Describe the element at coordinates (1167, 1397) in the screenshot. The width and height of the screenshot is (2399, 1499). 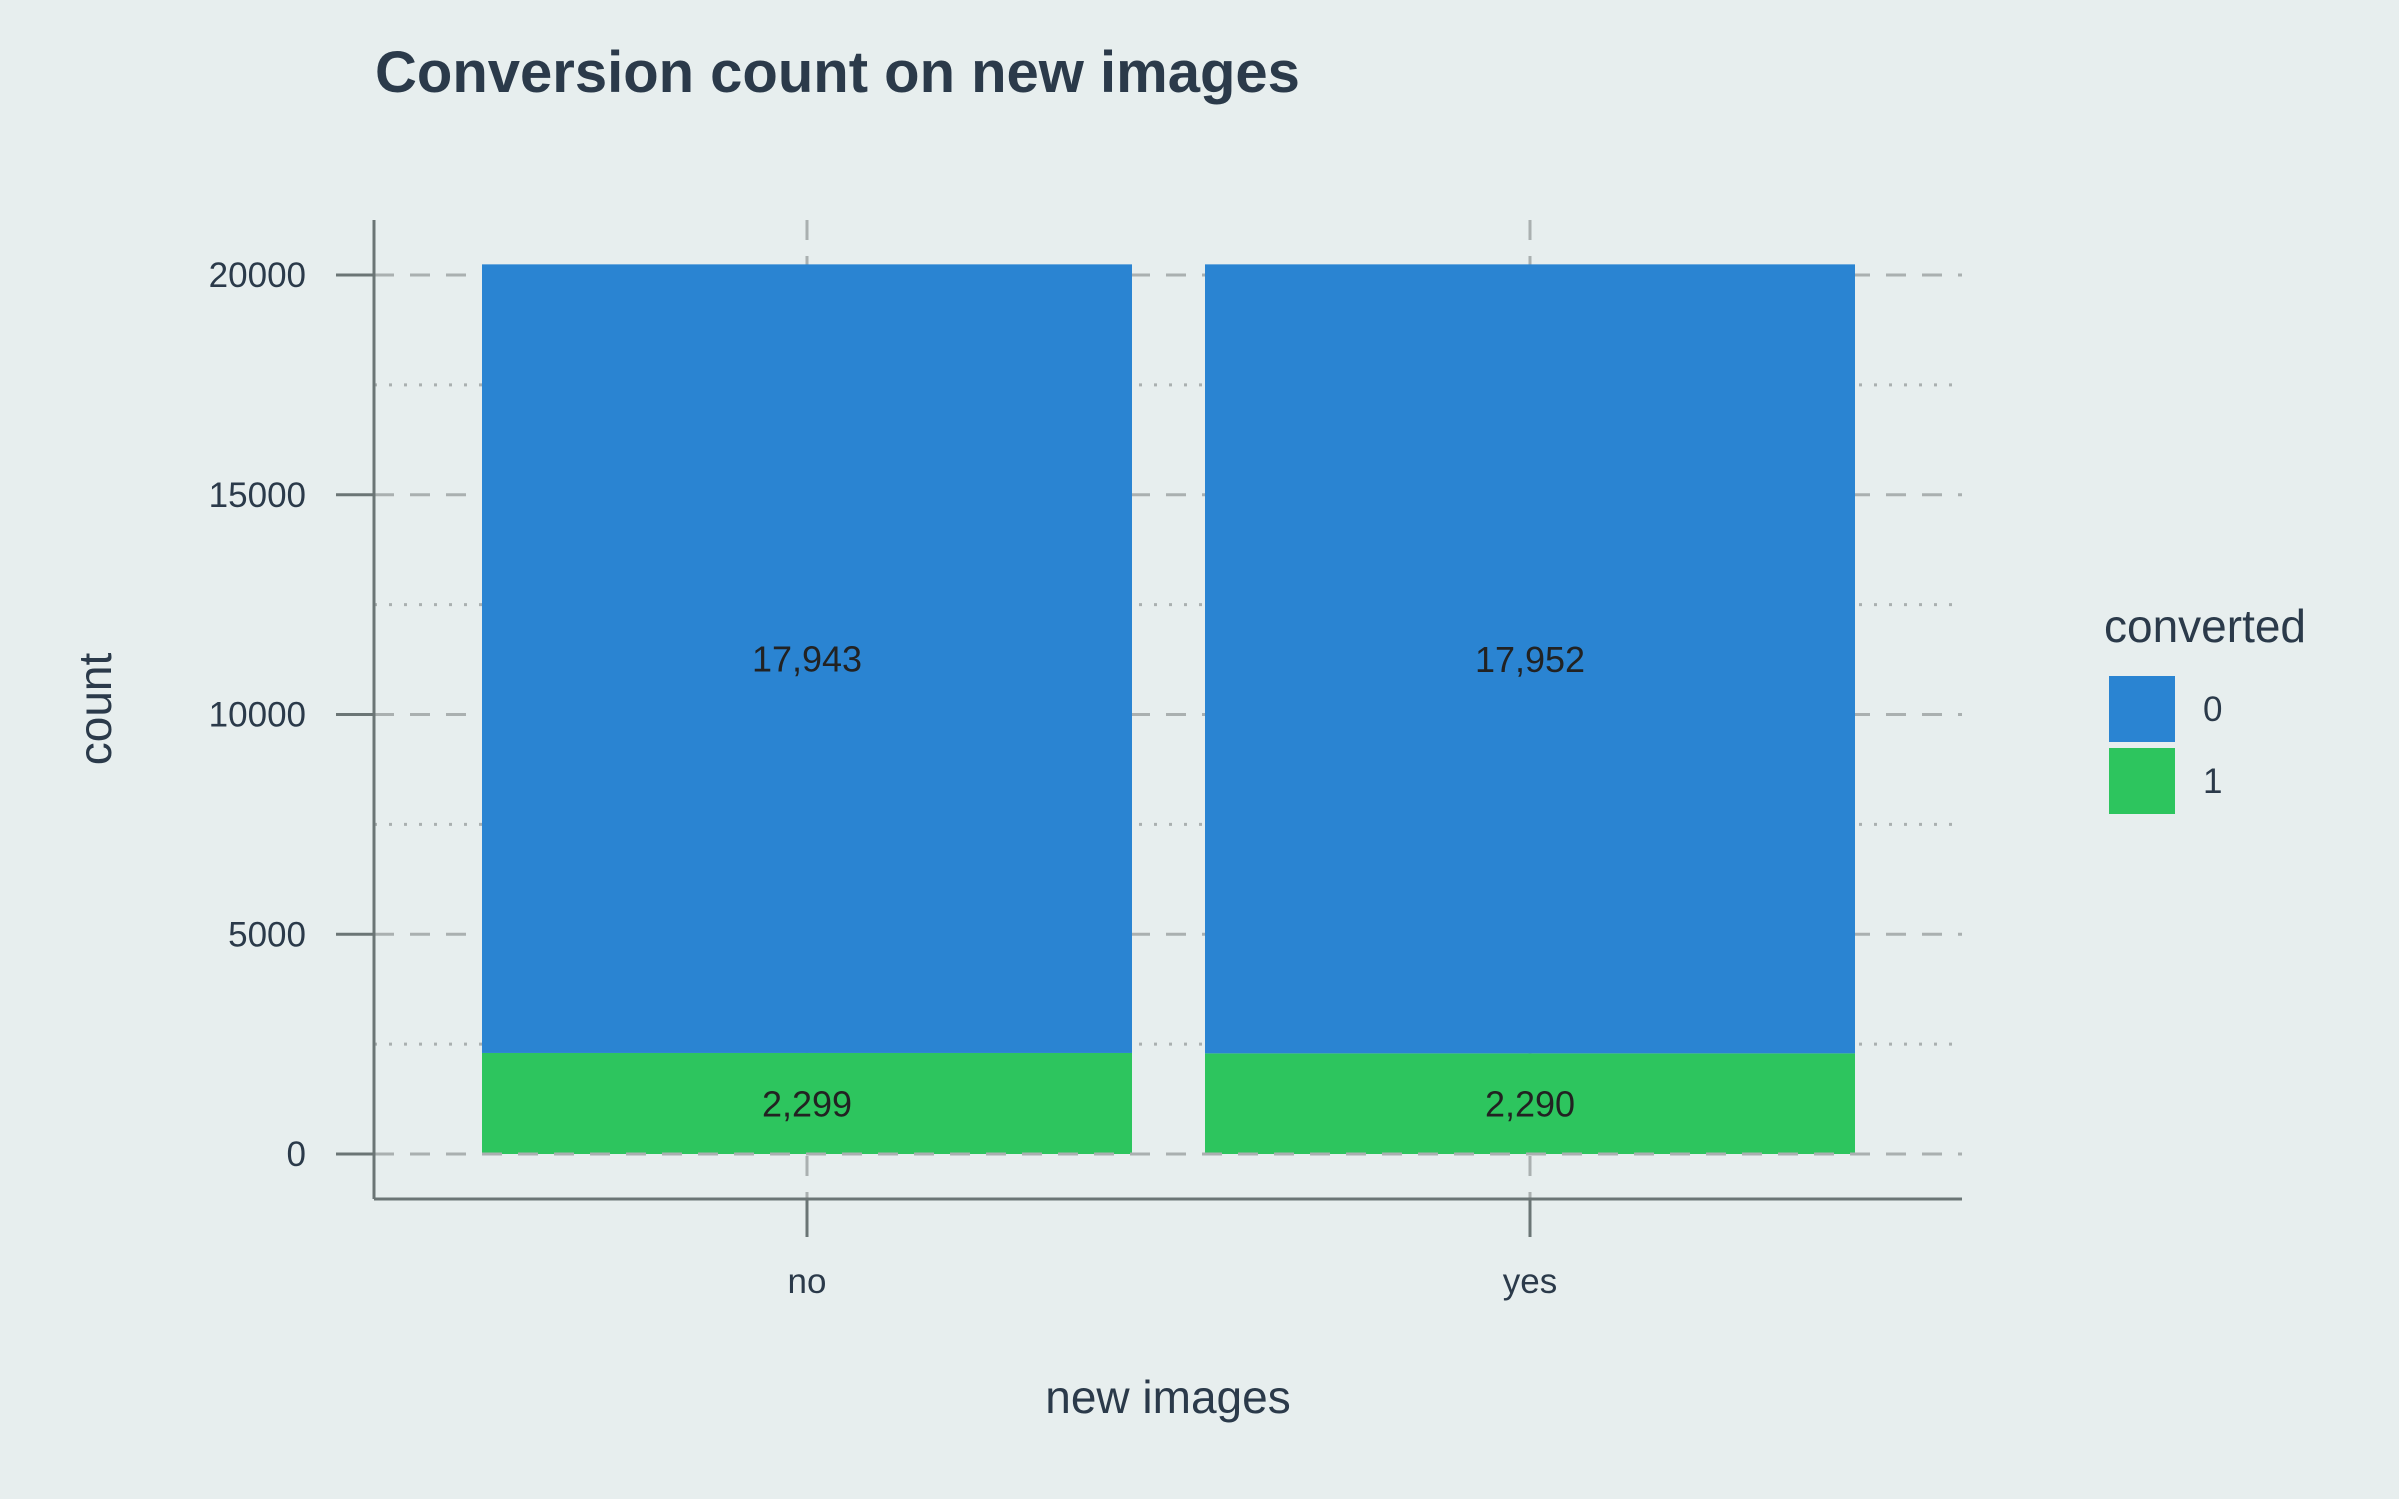
I see `x-axis-title: new images` at that location.